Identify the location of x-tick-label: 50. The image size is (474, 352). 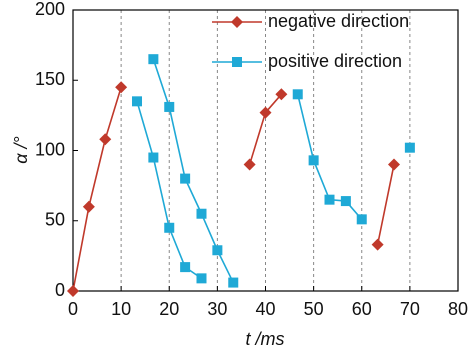
(314, 309).